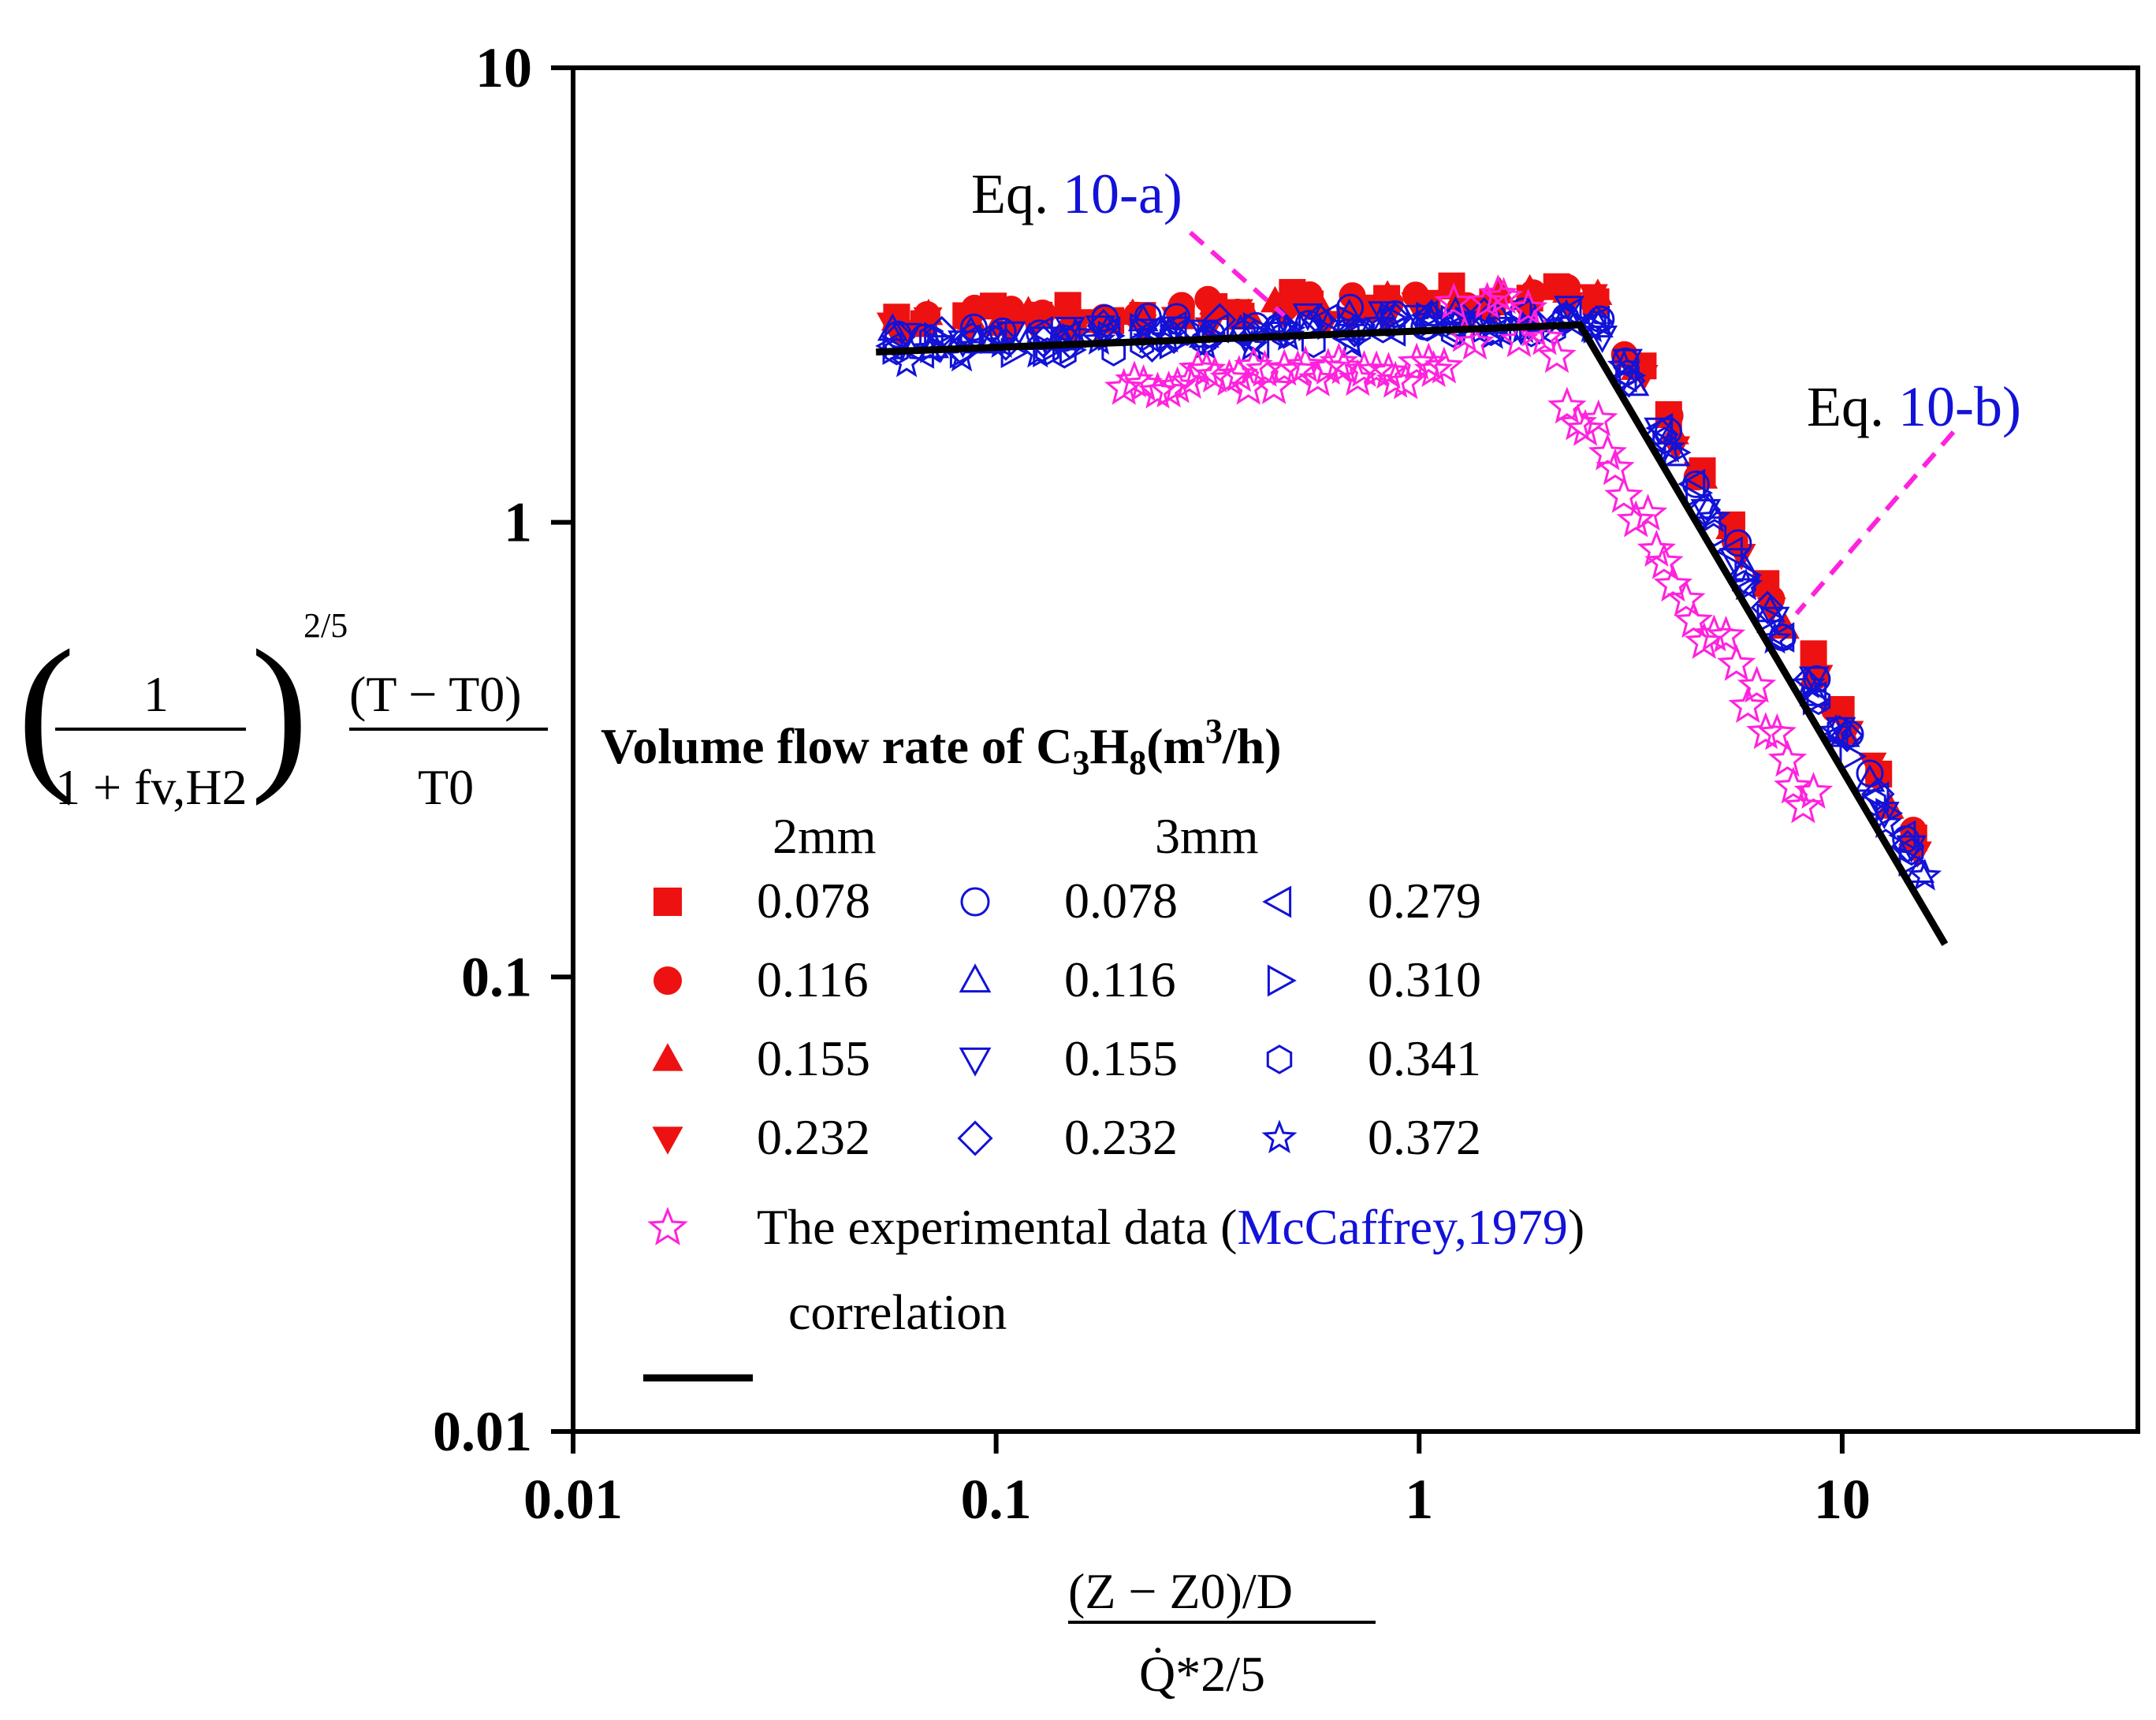 This screenshot has height=1720, width=2156. I want to click on bracket-close: ), so click(279, 710).